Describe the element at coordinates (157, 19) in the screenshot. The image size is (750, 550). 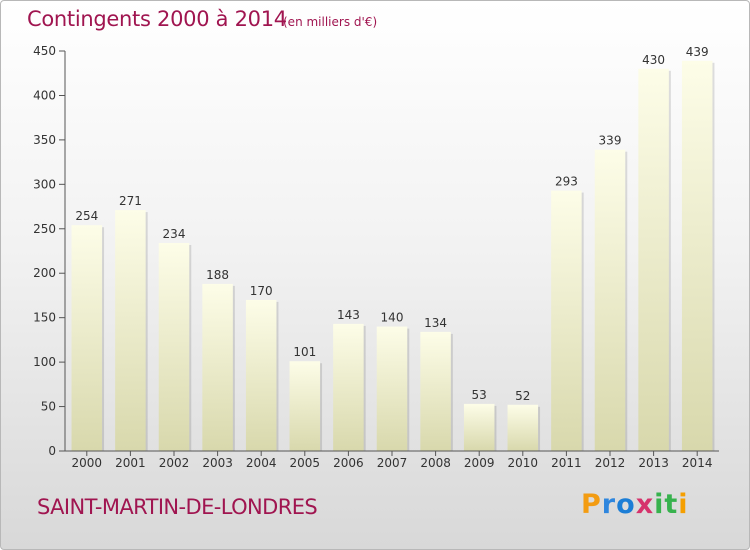
I see `chart-title: Contingents 2000 à 2014` at that location.